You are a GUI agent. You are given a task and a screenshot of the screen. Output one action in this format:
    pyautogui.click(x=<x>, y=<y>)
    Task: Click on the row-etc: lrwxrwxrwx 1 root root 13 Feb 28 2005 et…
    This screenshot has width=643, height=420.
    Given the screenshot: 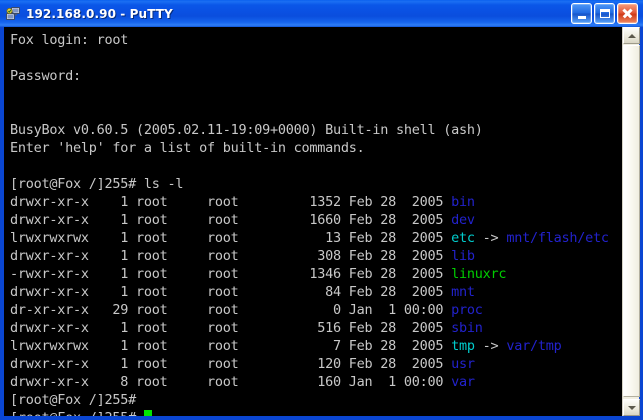 What is the action you would take?
    pyautogui.click(x=316, y=238)
    